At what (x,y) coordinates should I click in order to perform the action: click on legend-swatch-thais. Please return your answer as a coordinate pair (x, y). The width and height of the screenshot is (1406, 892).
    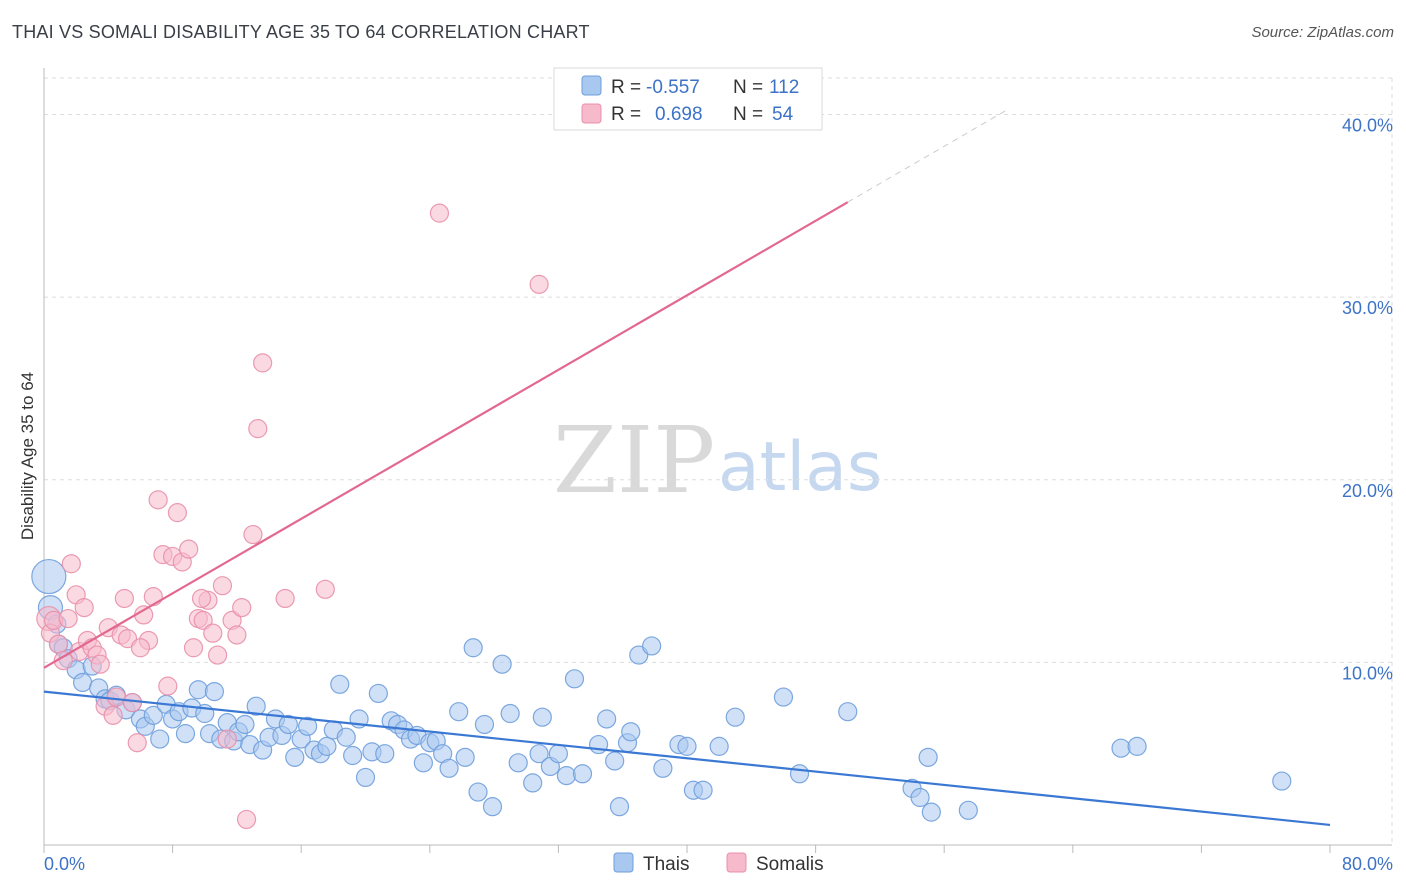
    Looking at the image, I should click on (591, 85).